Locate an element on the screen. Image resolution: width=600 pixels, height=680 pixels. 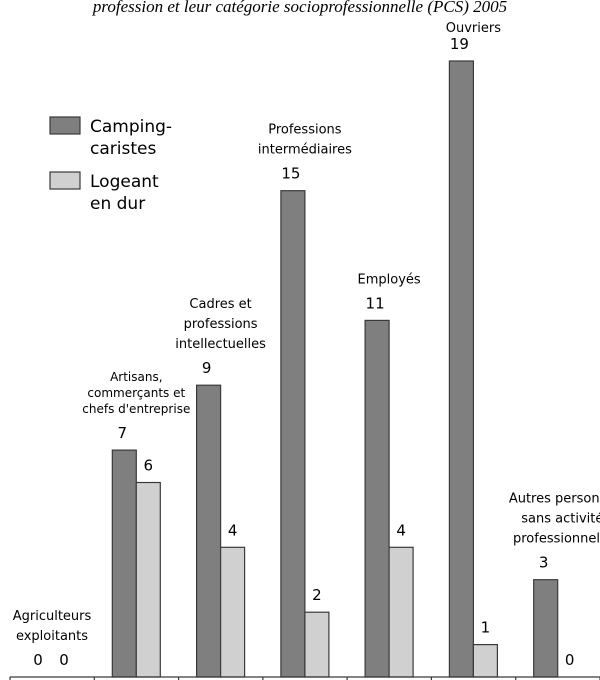
data-label: 1 is located at coordinates (486, 628).